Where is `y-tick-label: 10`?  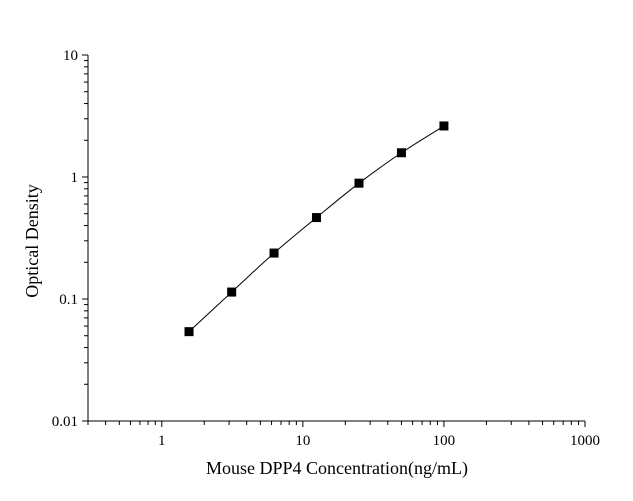 y-tick-label: 10 is located at coordinates (70, 56).